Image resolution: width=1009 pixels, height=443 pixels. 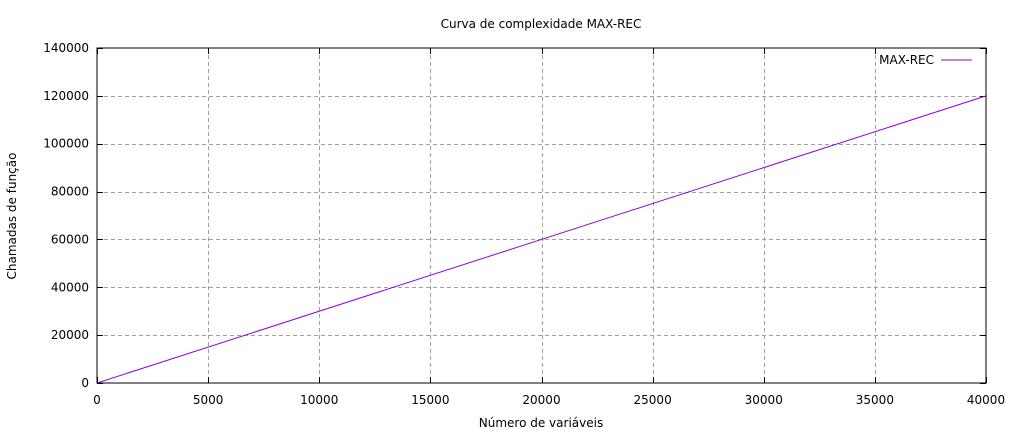 I want to click on y-axis-tick-labels: 0 20000 40000 60000 80000 100000 120000 140000, so click(x=66, y=215).